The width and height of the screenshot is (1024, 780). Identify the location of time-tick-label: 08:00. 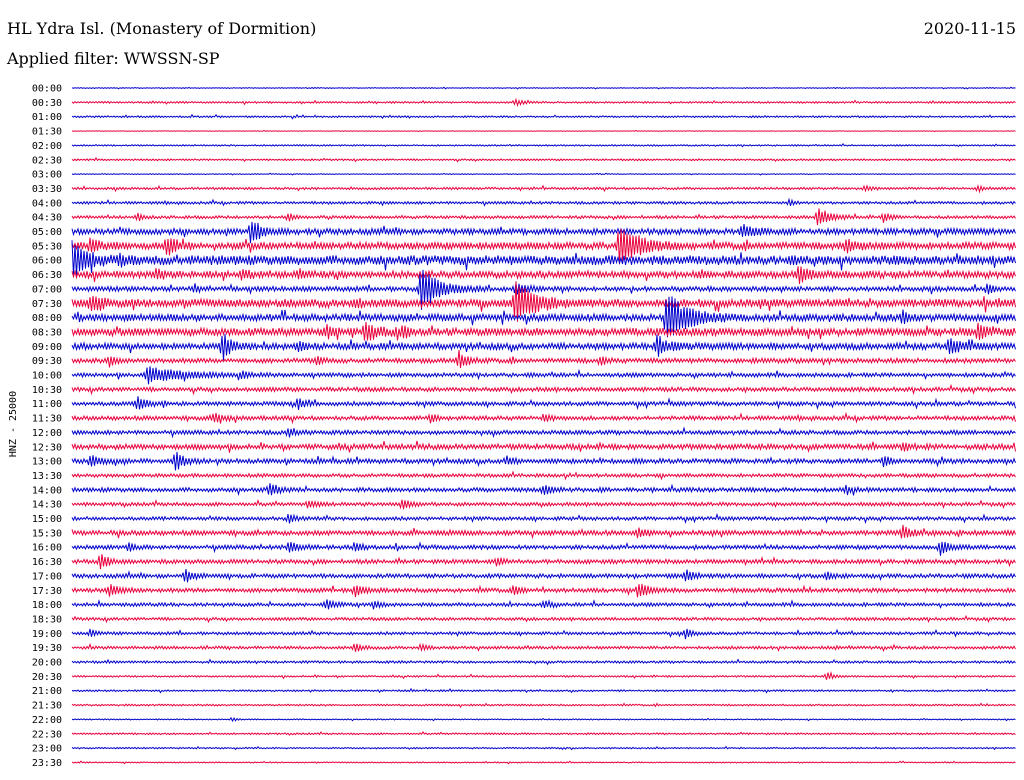
(47, 318).